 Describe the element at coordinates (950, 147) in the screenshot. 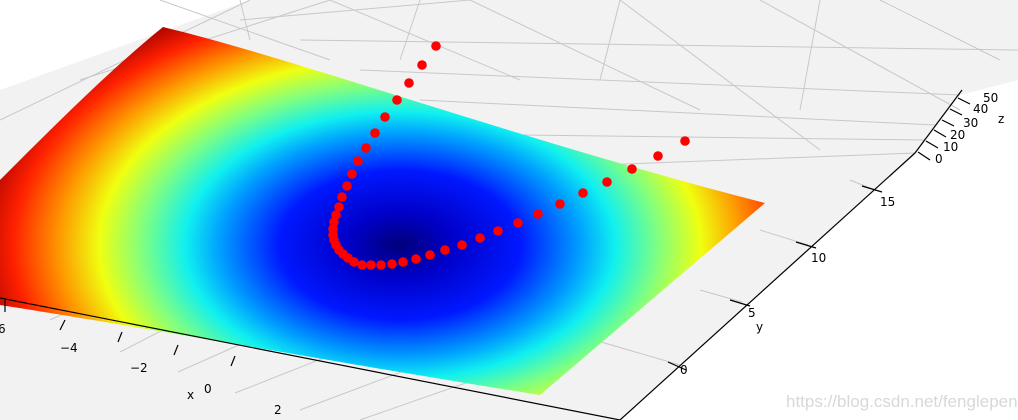

I see `z-tick-label: 10` at that location.